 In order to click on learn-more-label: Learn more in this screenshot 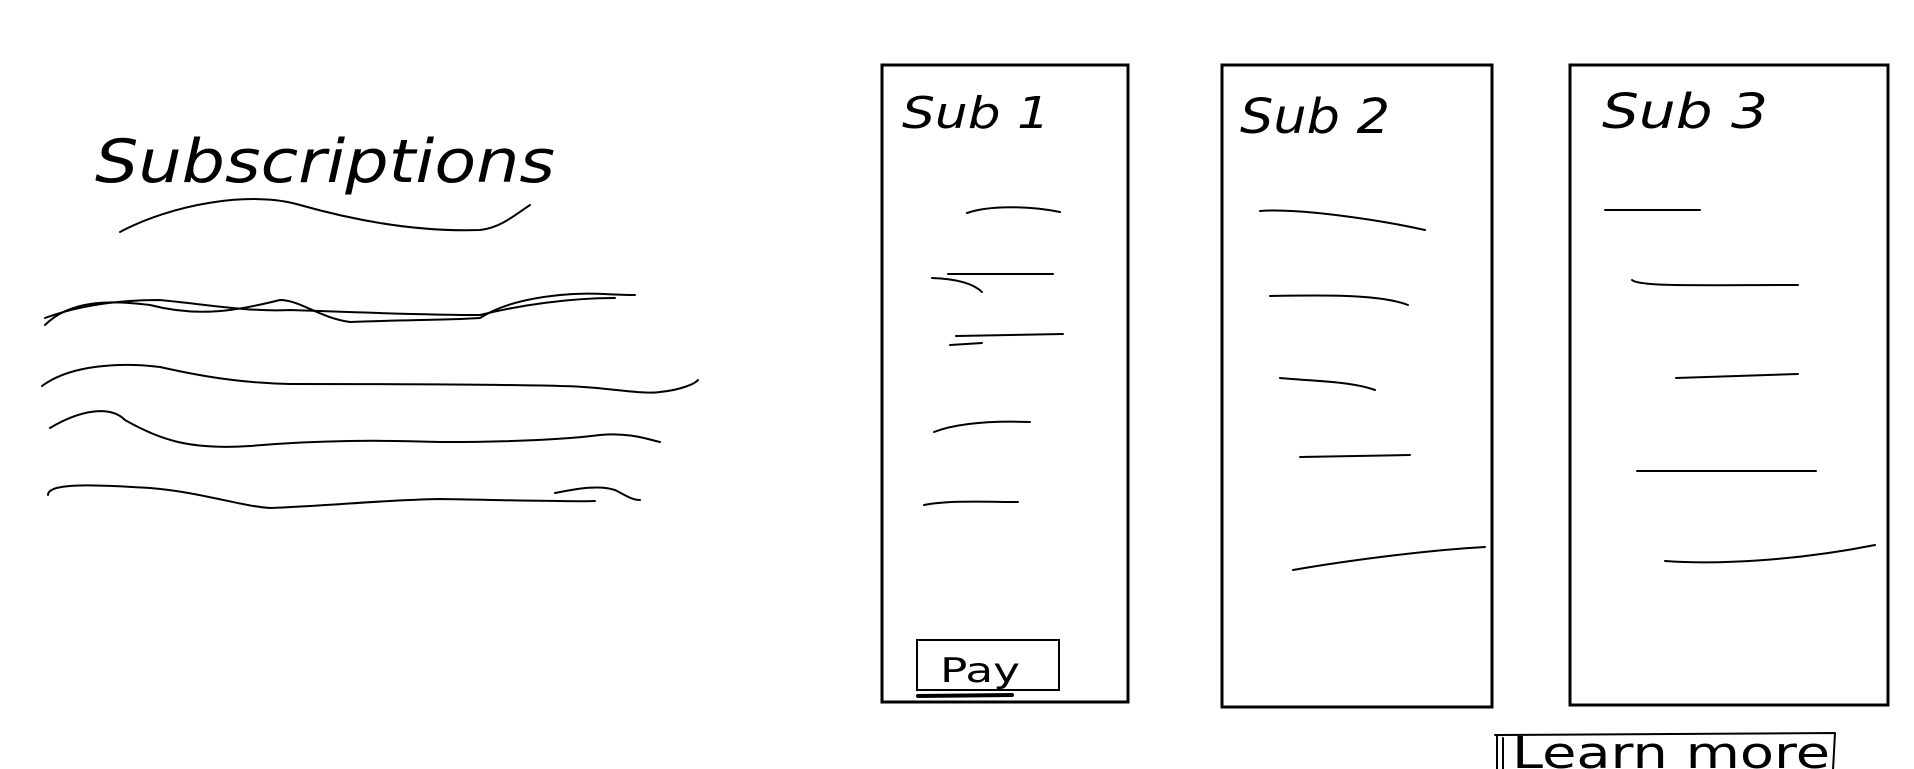, I will do `click(1671, 748)`.